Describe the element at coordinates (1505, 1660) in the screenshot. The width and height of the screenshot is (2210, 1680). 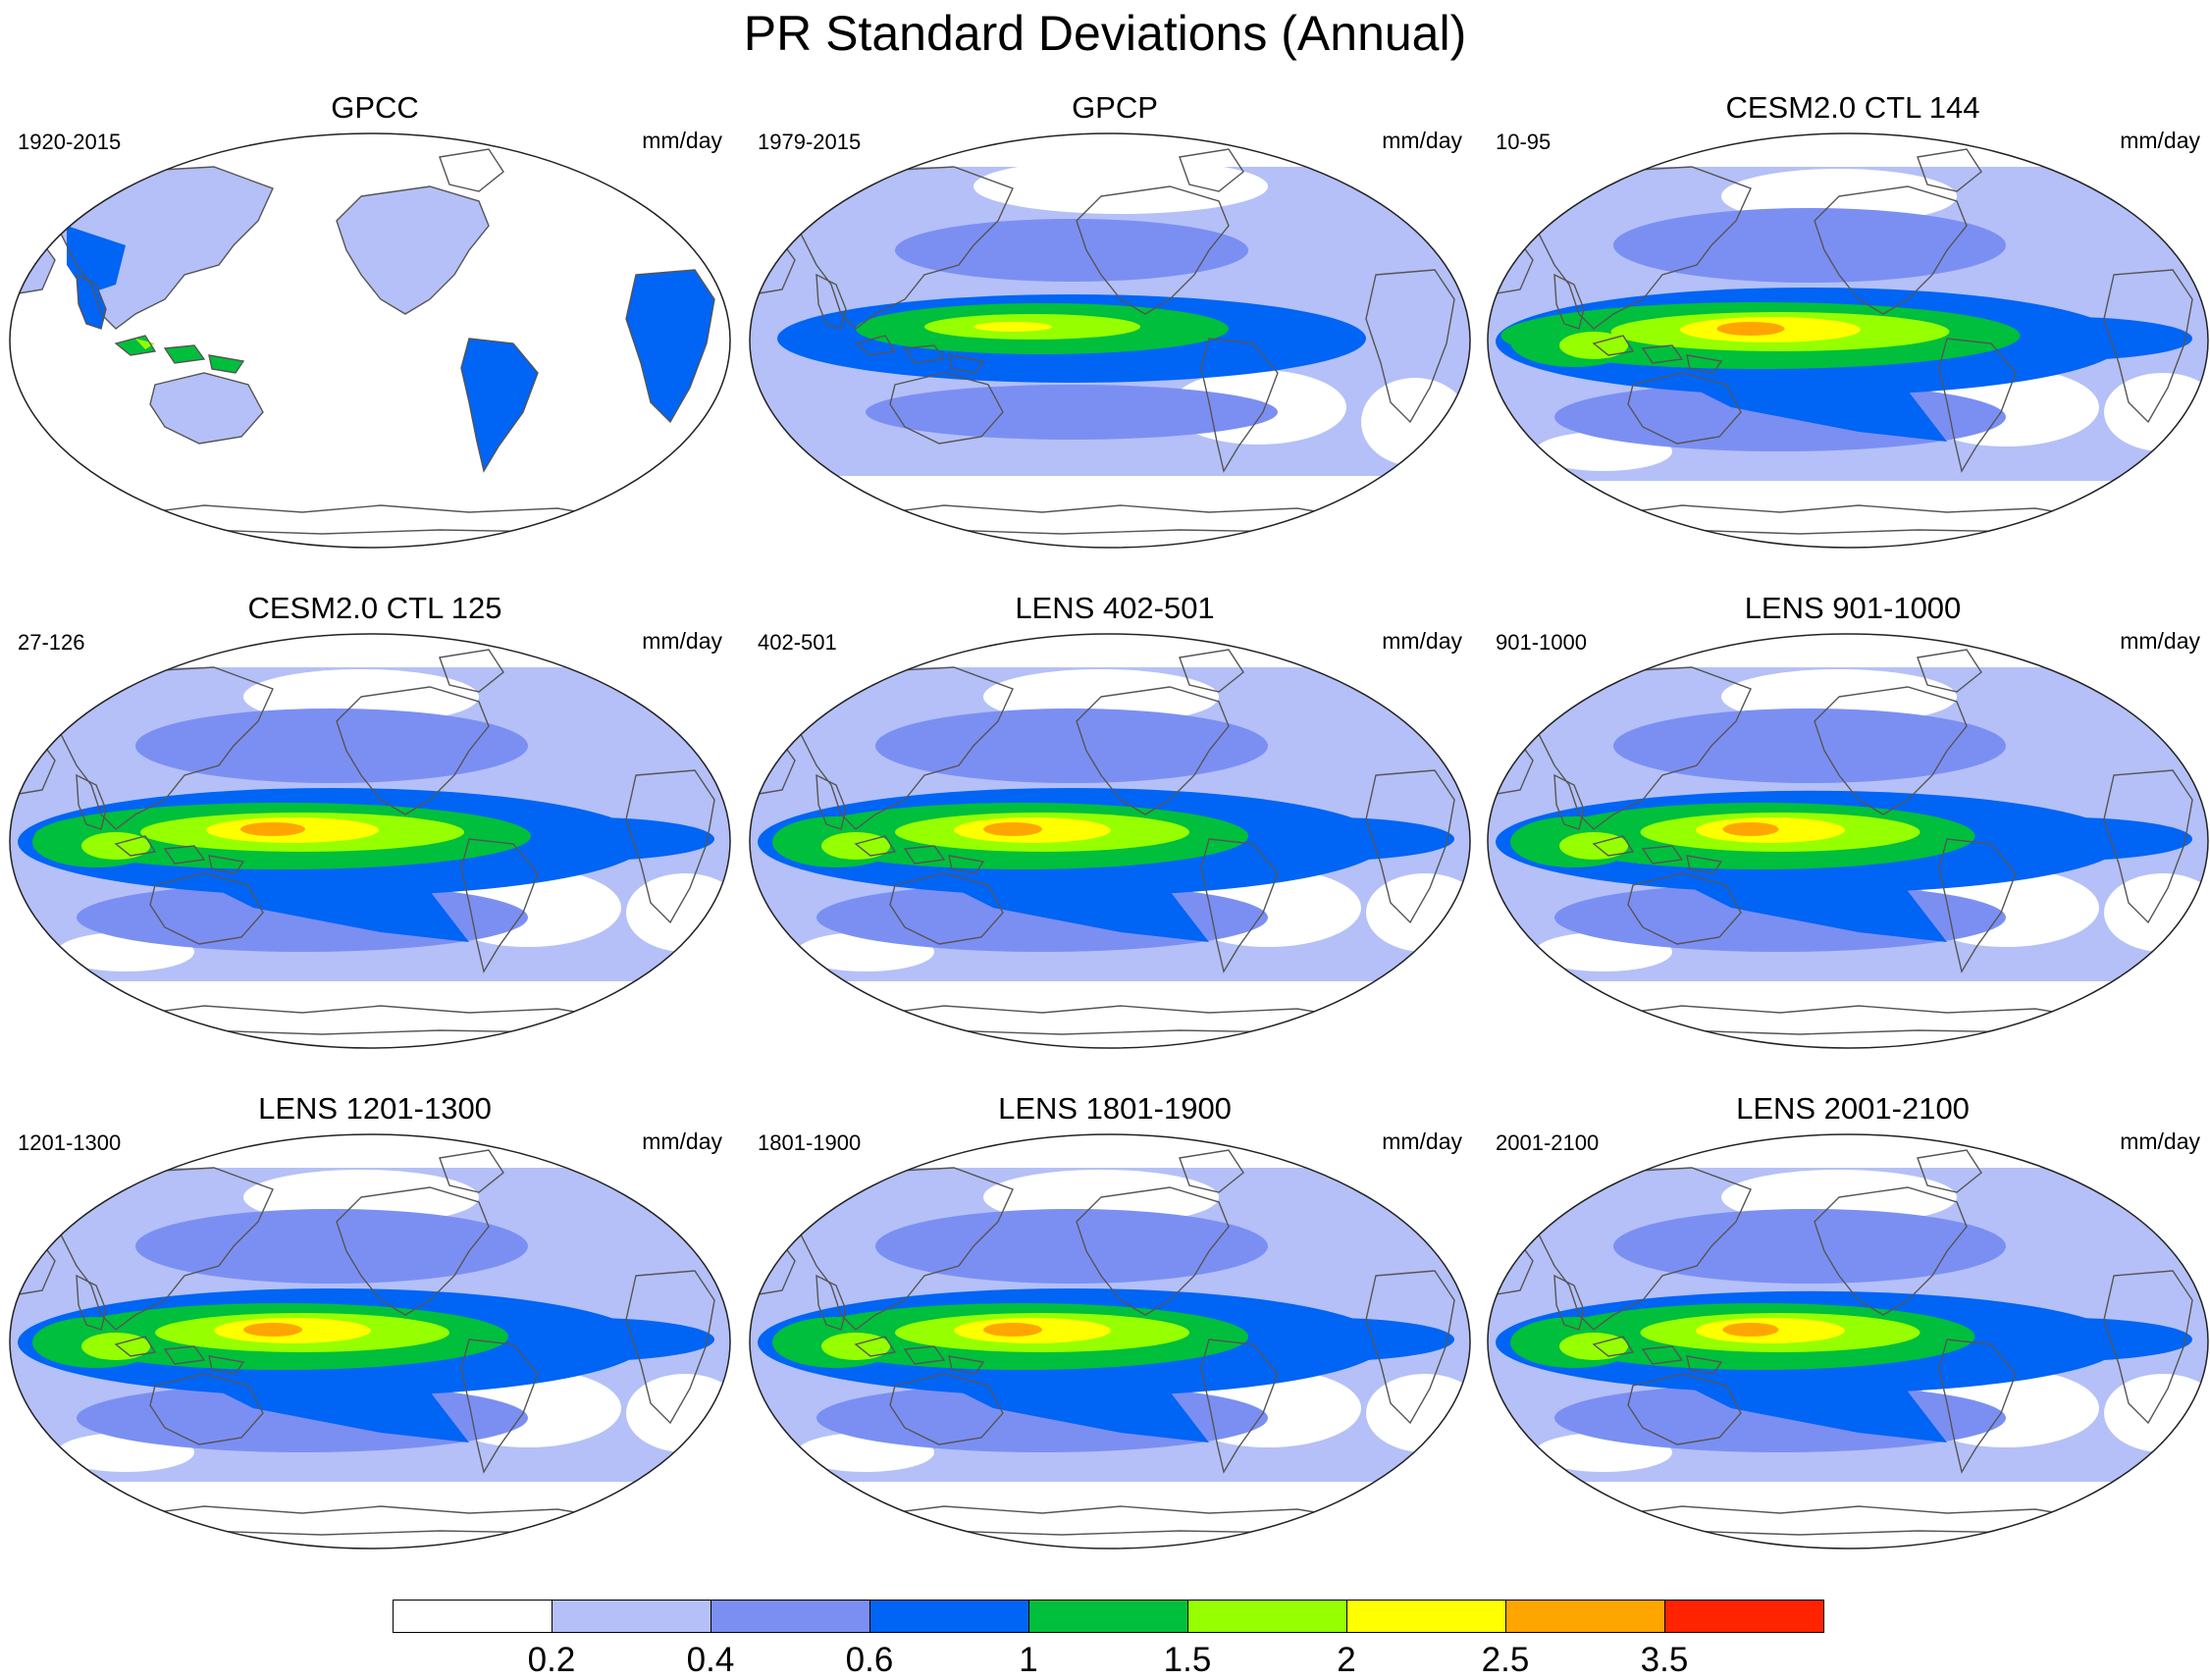
I see `colorbar-tick-label: 2.5` at that location.